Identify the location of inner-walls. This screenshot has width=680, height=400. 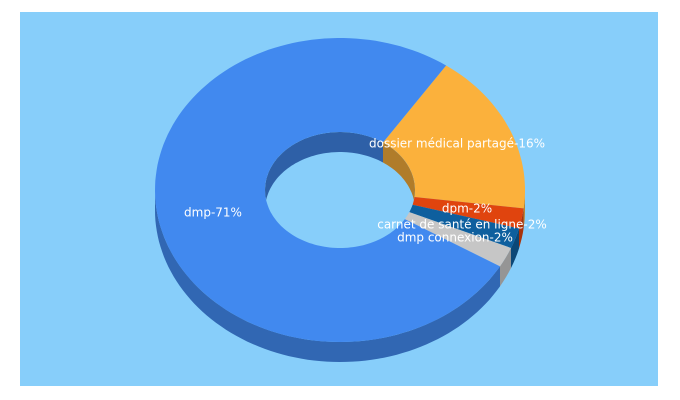
(340, 171).